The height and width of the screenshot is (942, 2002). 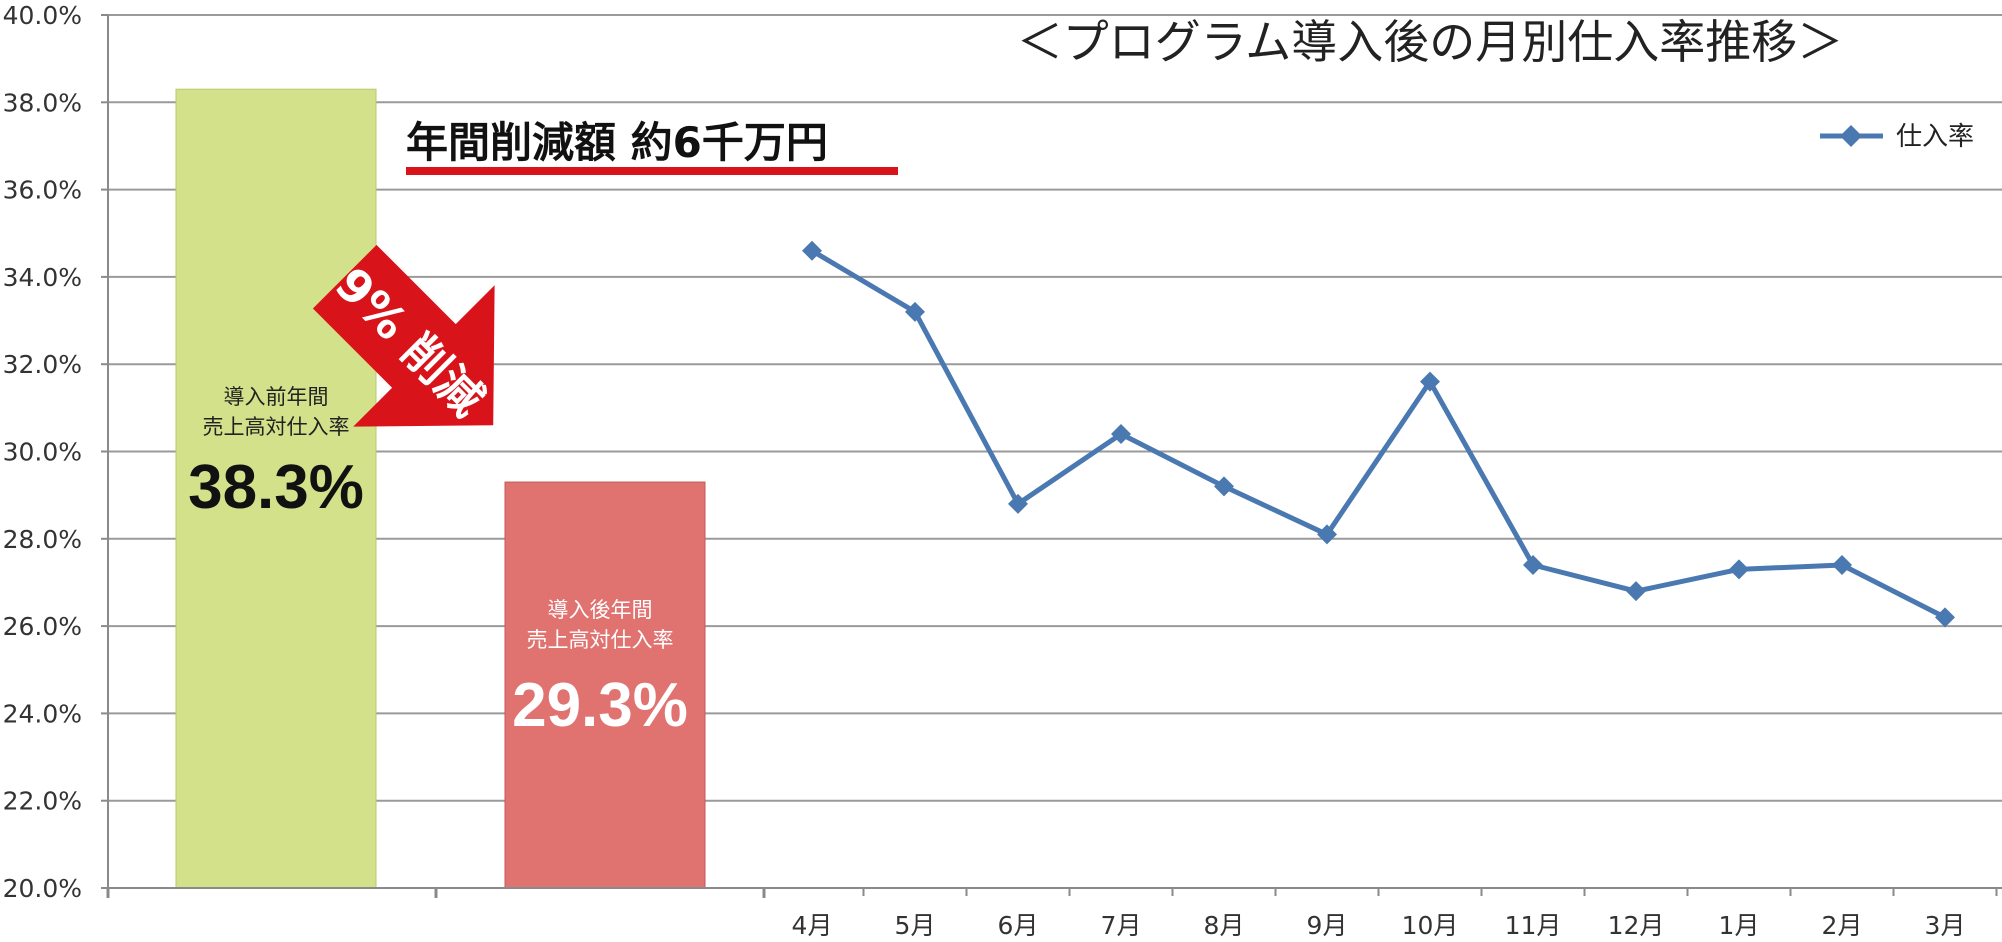 I want to click on bar-after, so click(x=605, y=685).